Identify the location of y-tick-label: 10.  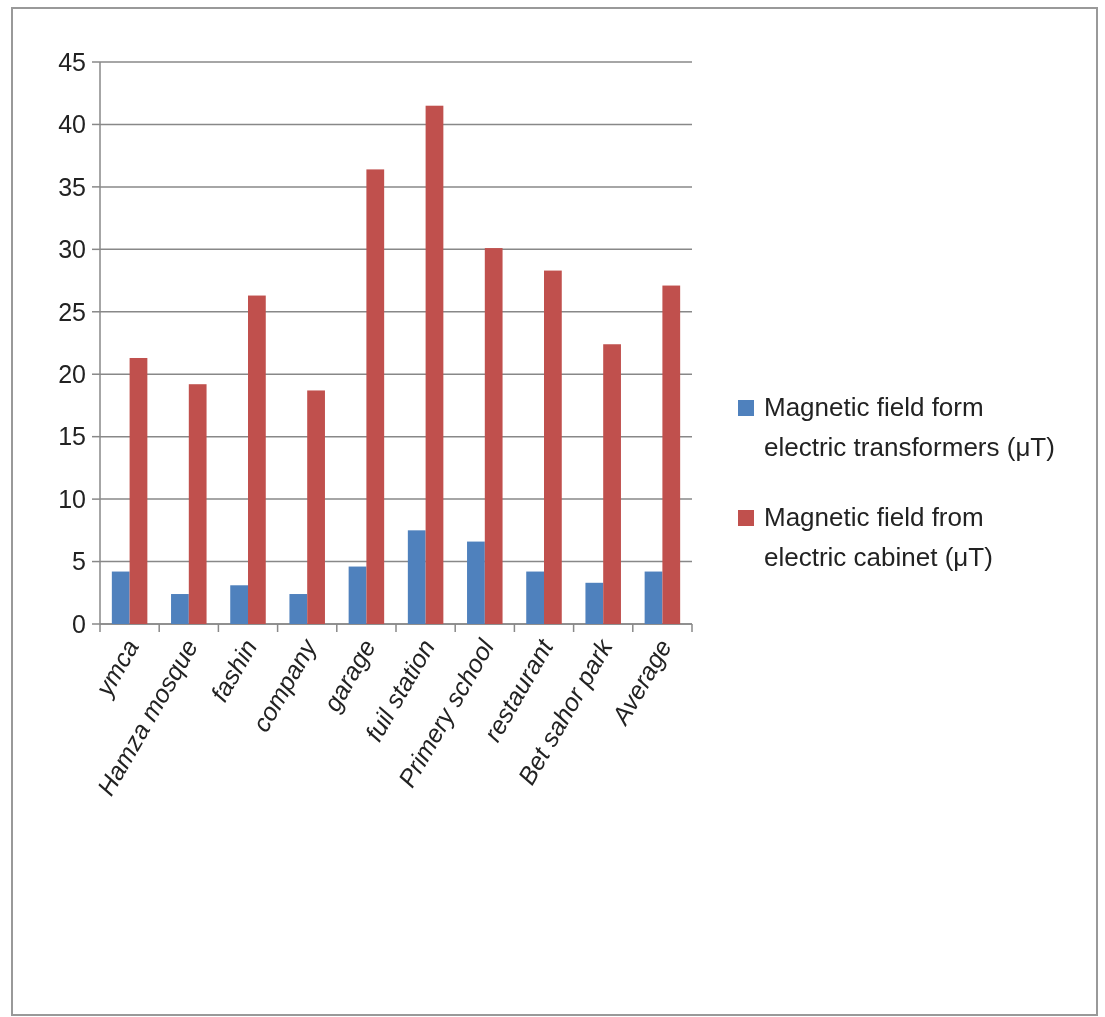
(72, 498).